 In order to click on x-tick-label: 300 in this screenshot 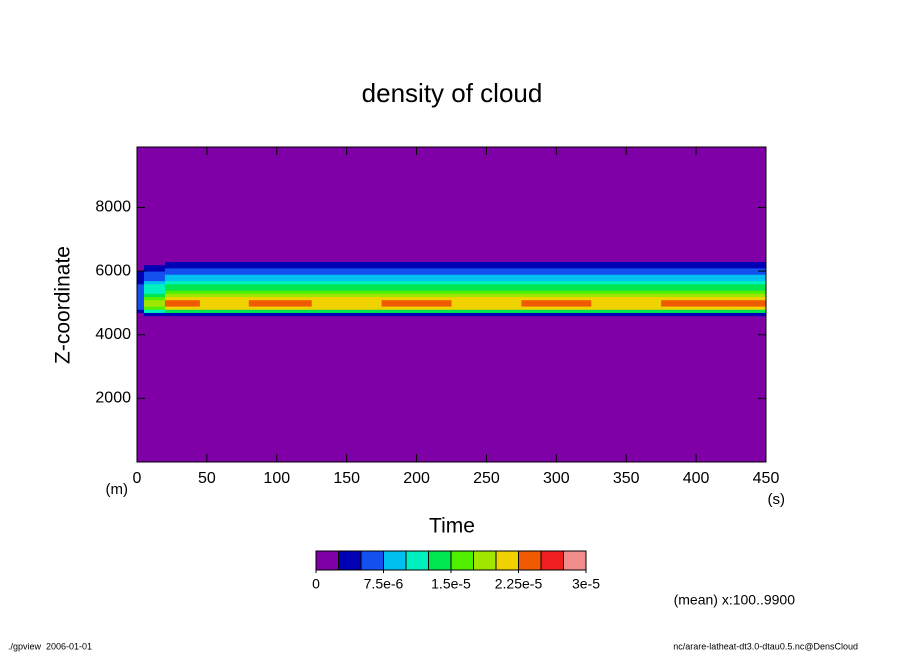, I will do `click(556, 478)`.